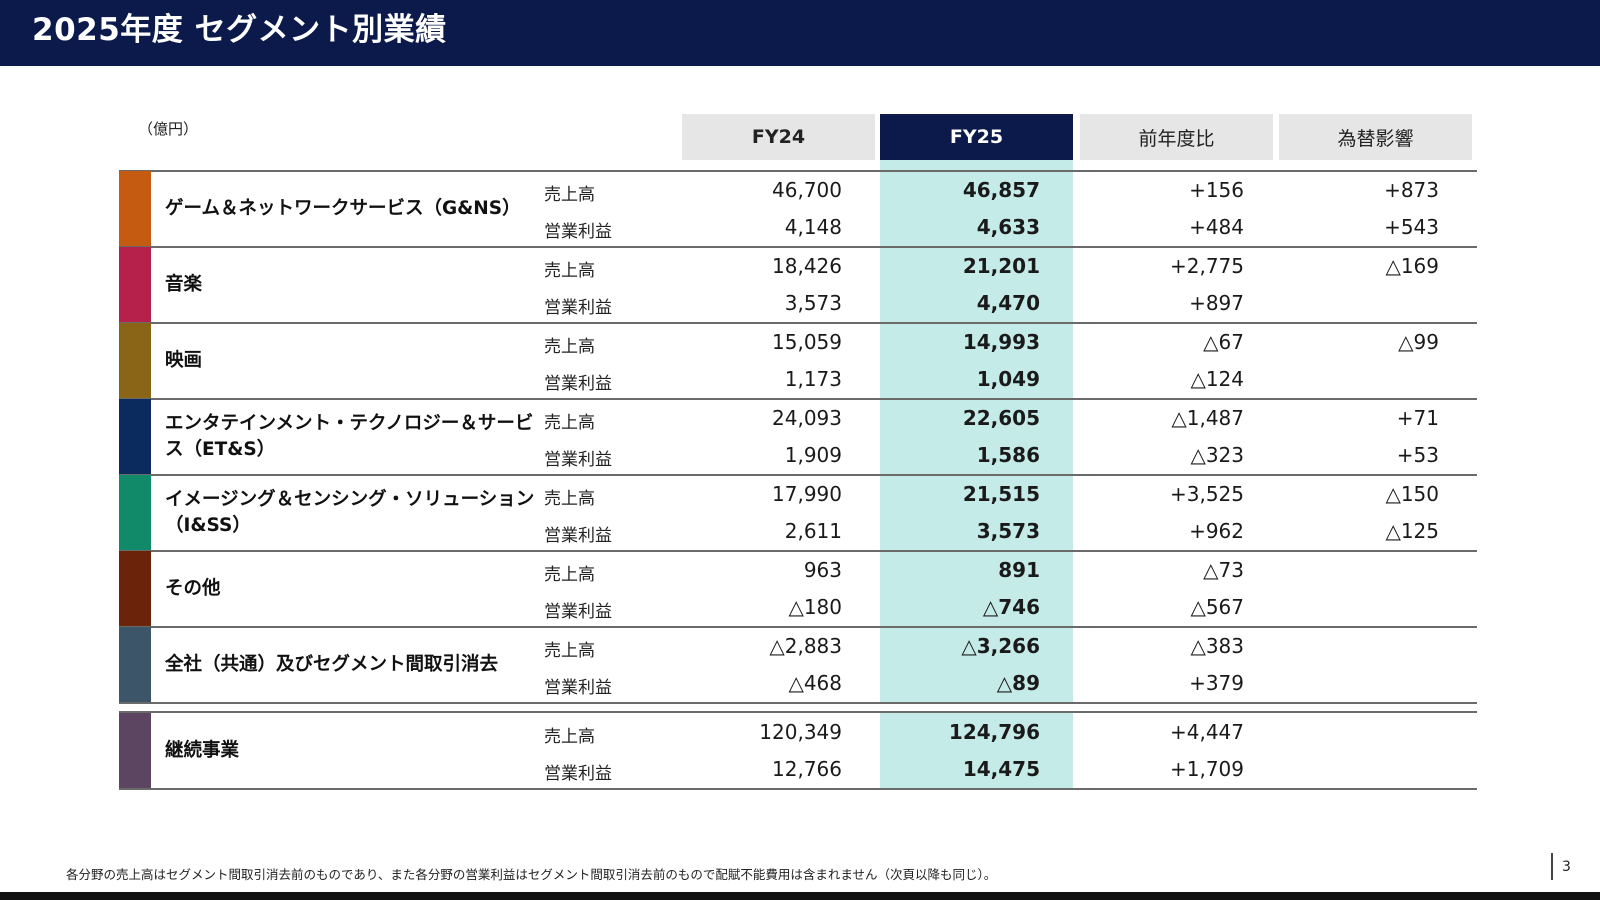 The image size is (1600, 900). Describe the element at coordinates (1206, 732) in the screenshot. I see `value-yoy: +4,447` at that location.